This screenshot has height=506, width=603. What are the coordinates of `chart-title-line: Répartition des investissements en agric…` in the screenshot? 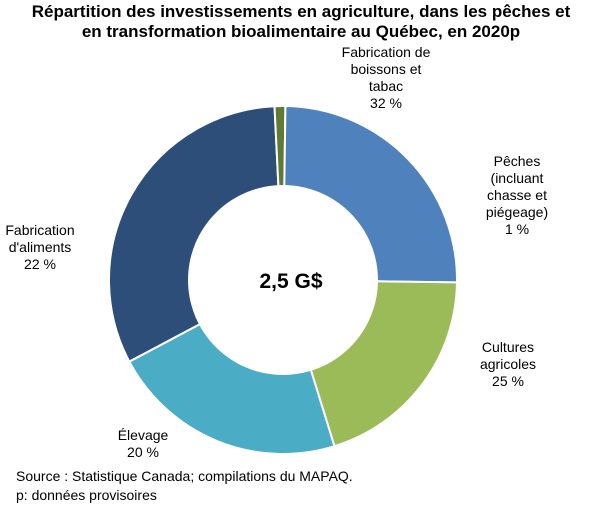 It's located at (301, 11).